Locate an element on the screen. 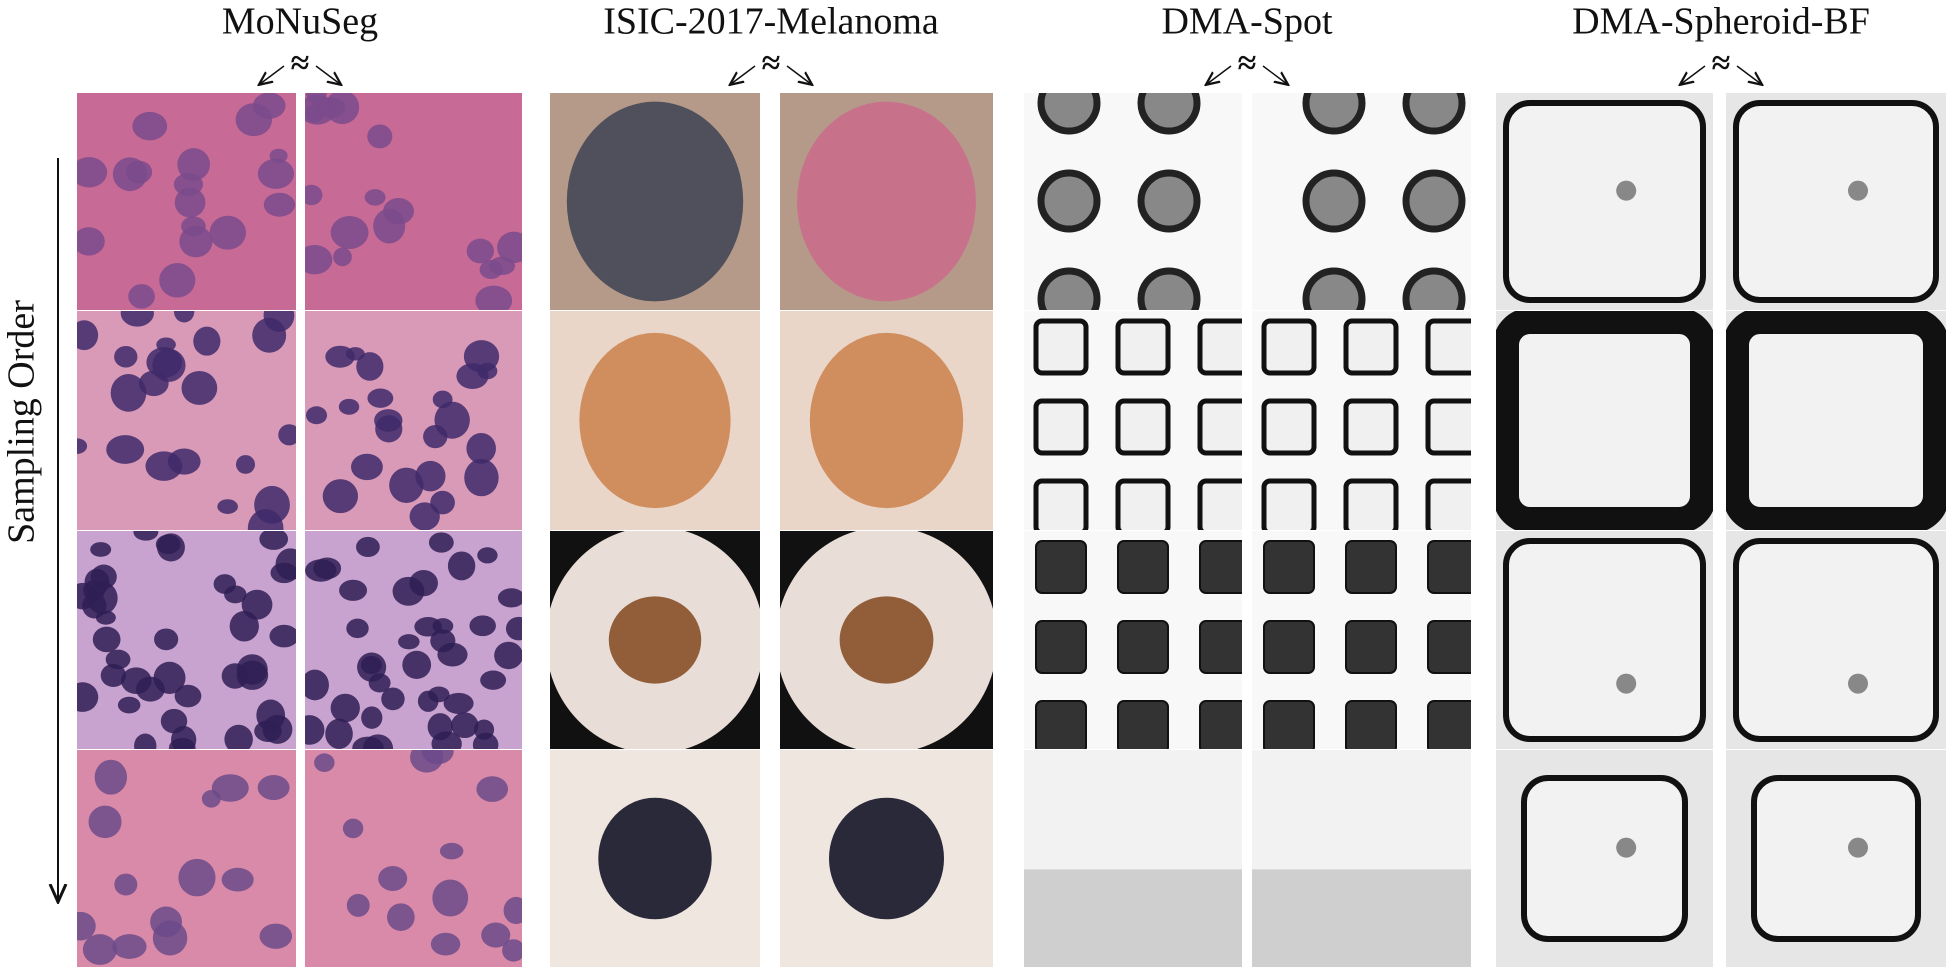 The image size is (1947, 972). panel-title: ISIC-2017-Melanoma is located at coordinates (771, 22).